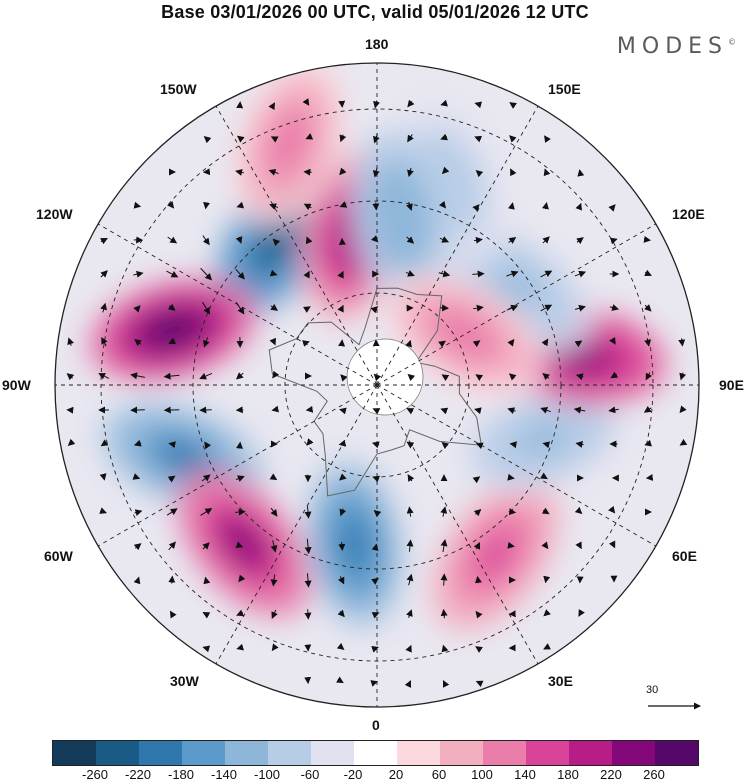  Describe the element at coordinates (95, 774) in the screenshot. I see `colorbar-tick-label: -260` at that location.